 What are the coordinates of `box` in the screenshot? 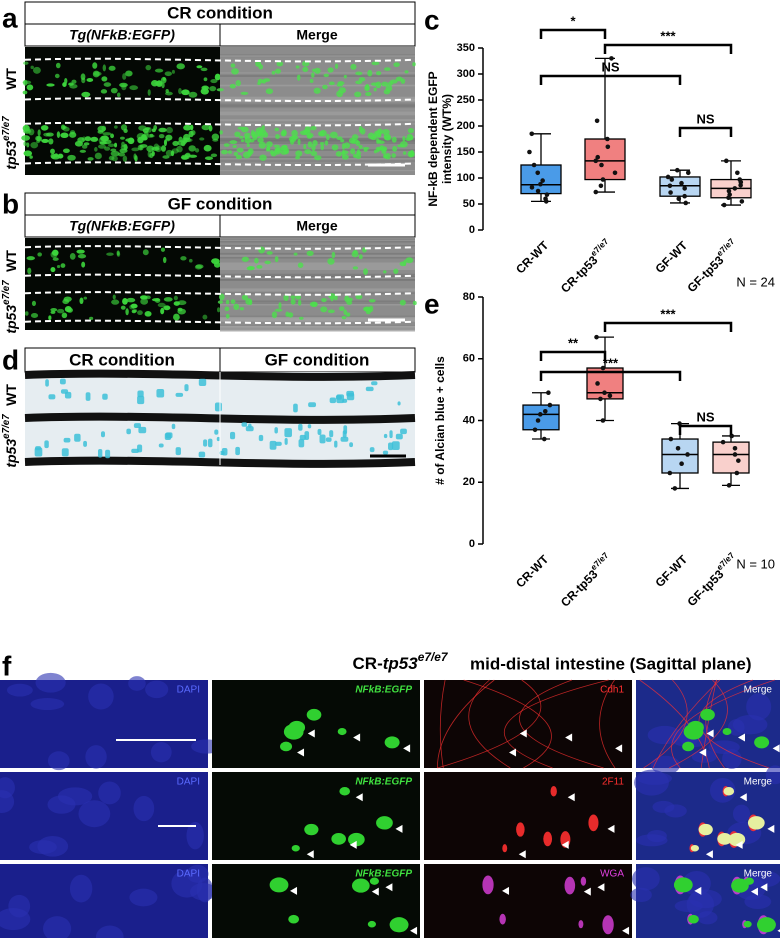 It's located at (605, 159).